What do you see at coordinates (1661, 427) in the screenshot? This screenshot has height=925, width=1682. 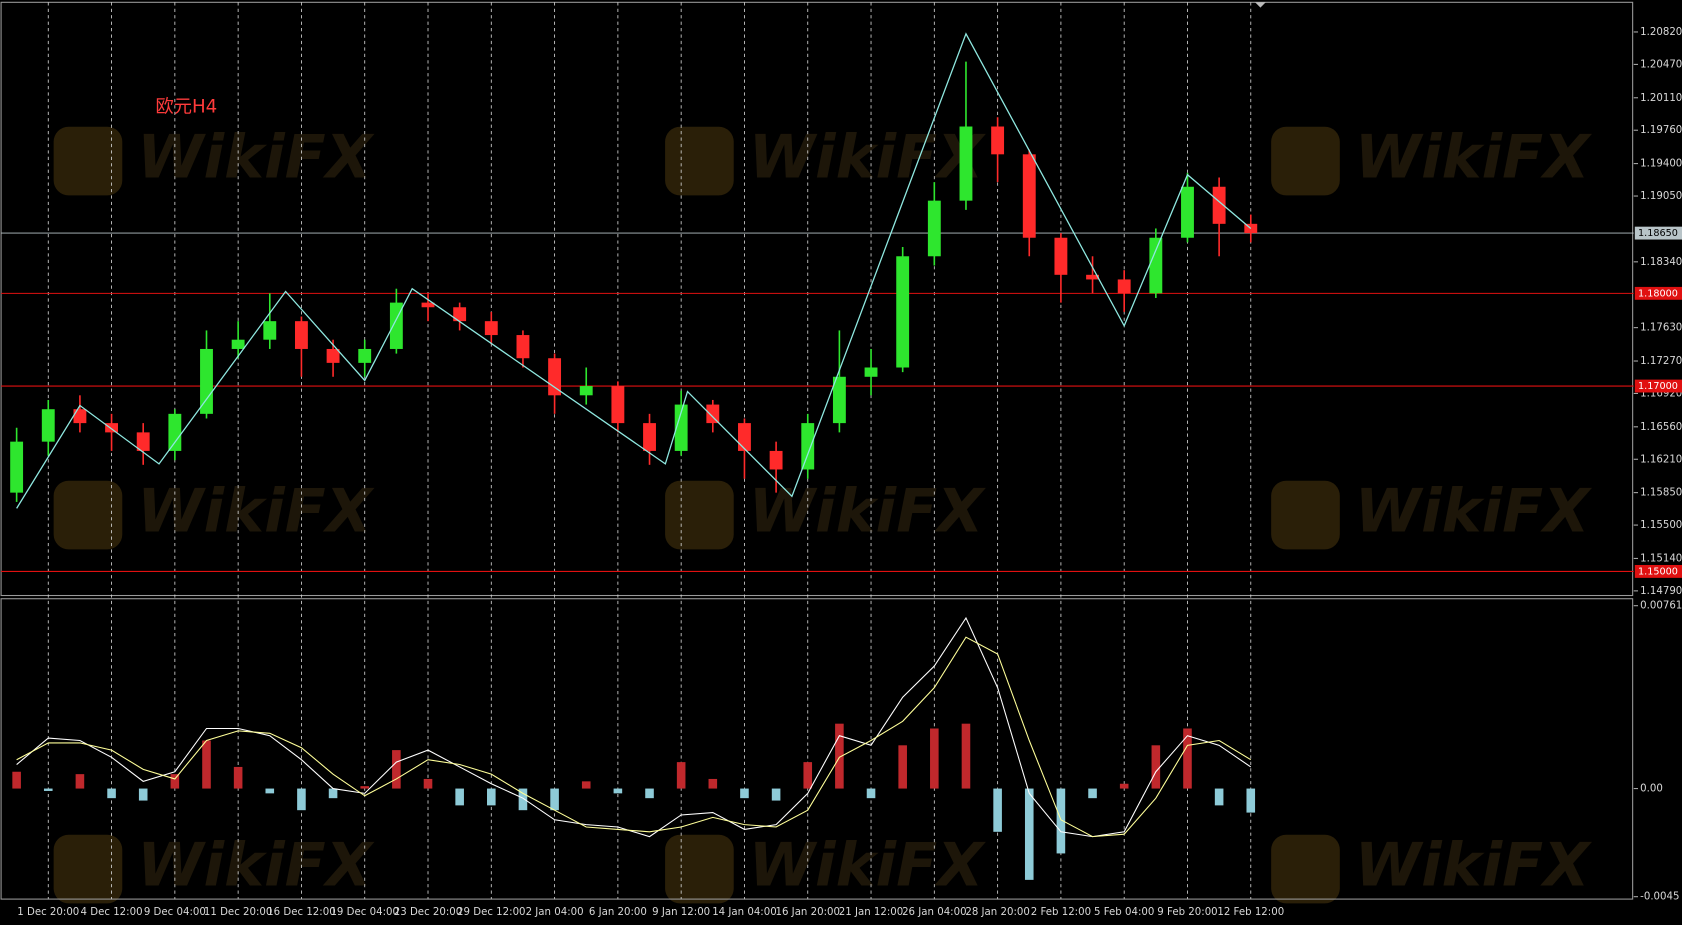 I see `y-tick-label: 1.16560` at bounding box center [1661, 427].